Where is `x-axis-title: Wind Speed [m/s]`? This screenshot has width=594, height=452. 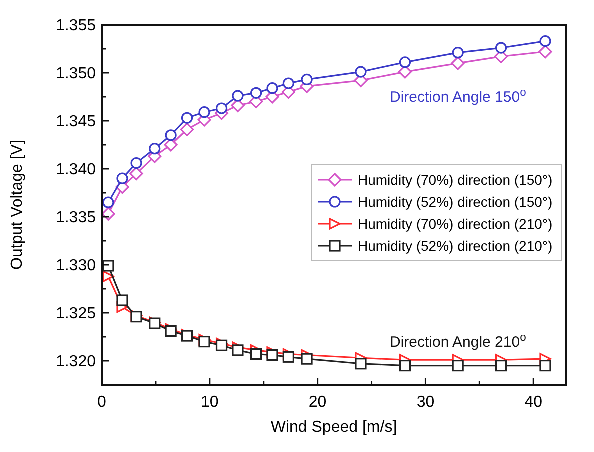
x-axis-title: Wind Speed [m/s] is located at coordinates (334, 427).